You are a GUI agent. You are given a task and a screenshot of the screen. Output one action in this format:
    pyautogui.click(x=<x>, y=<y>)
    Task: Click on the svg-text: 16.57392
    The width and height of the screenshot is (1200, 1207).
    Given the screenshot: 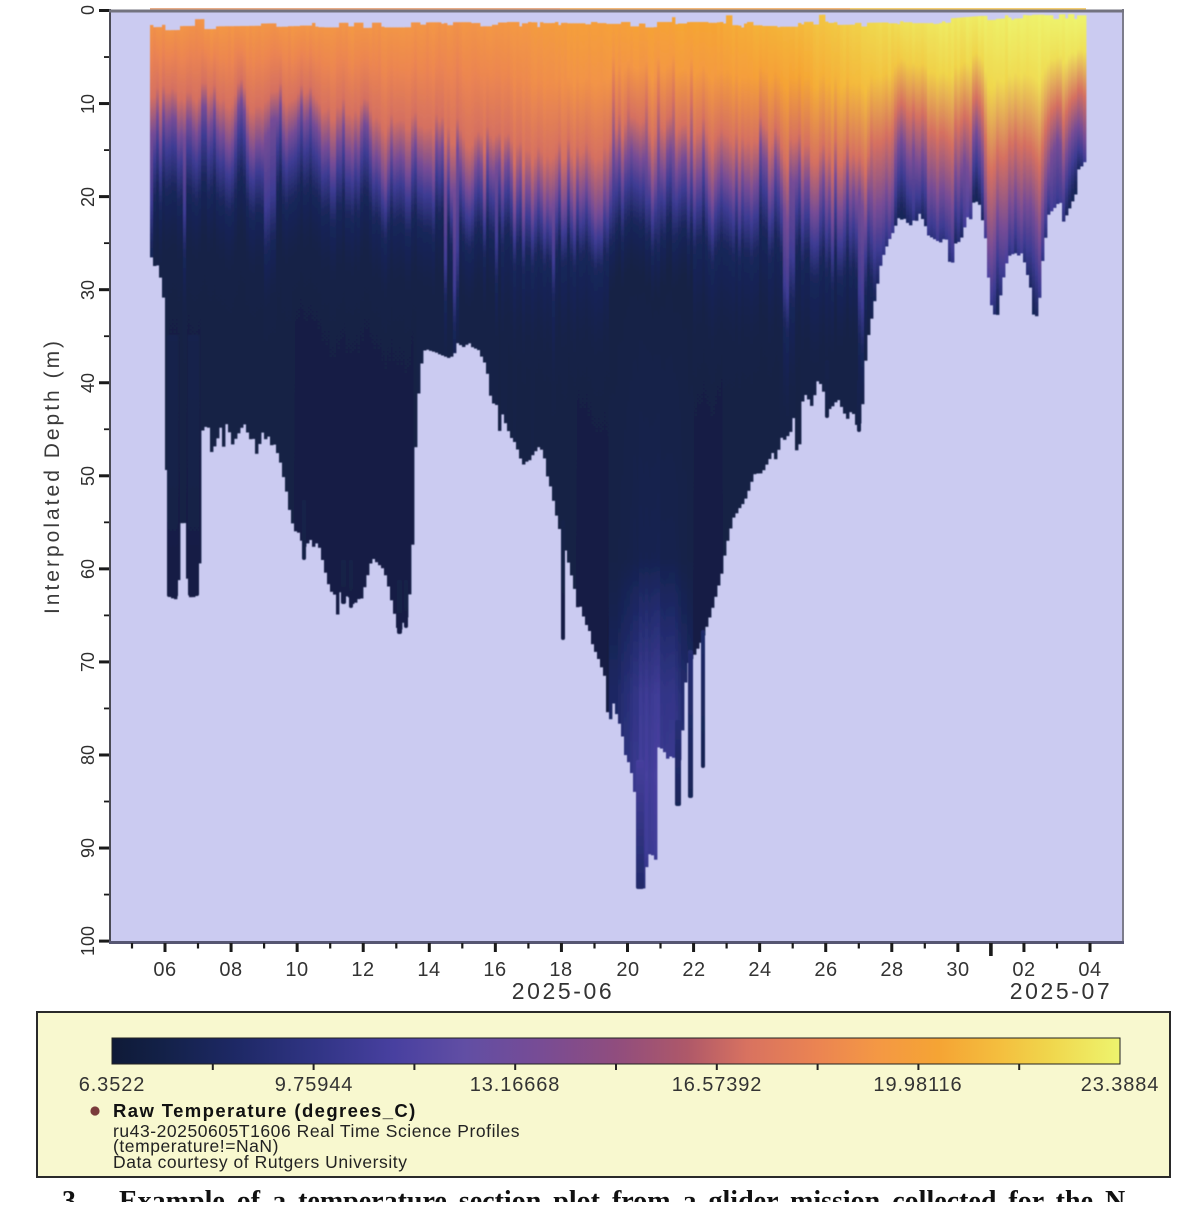 What is the action you would take?
    pyautogui.click(x=717, y=1085)
    